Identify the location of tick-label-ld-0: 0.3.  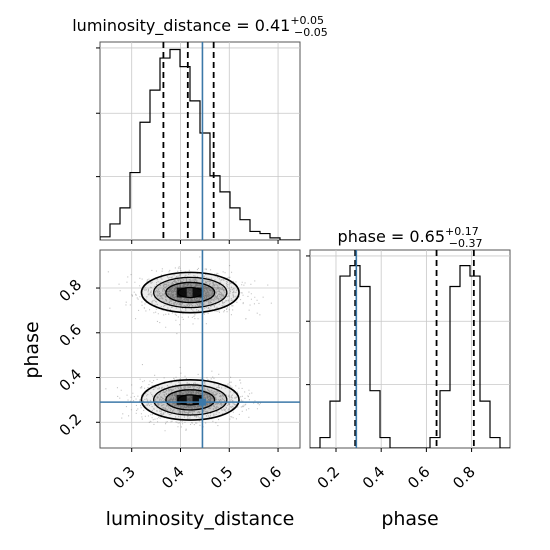
(124, 478).